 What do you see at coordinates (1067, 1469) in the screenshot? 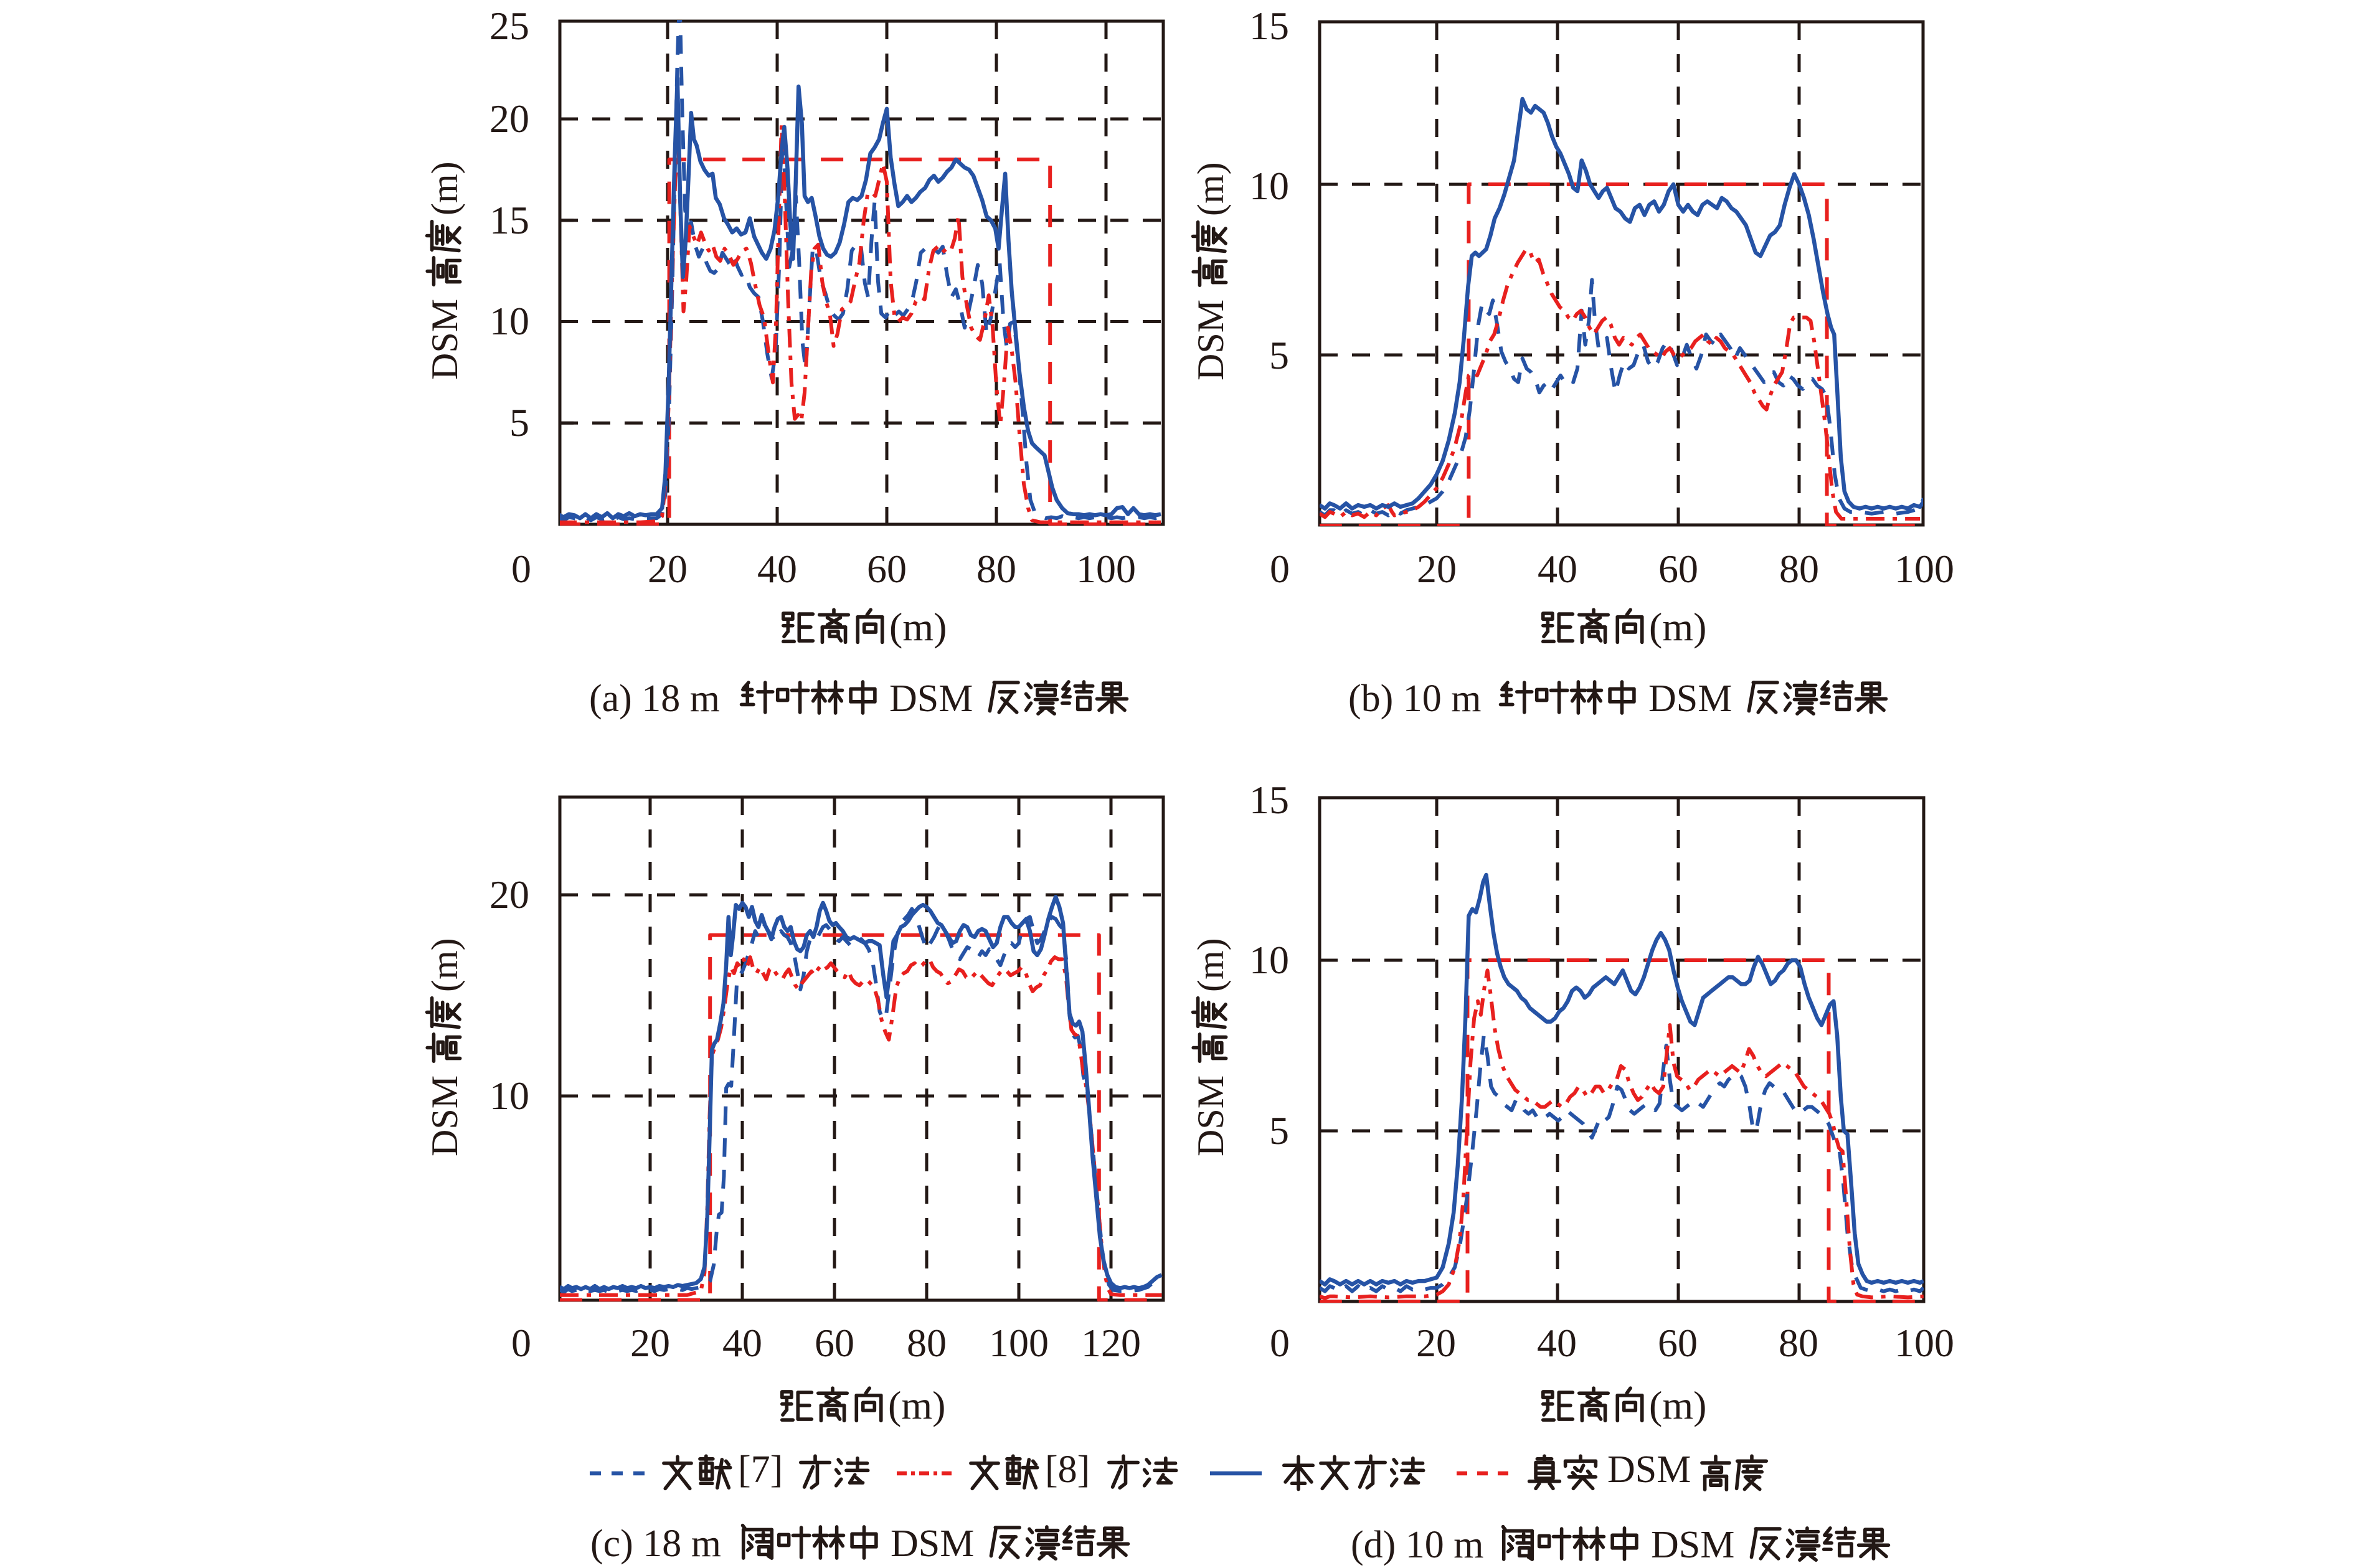
I see `svg-text: [8]` at bounding box center [1067, 1469].